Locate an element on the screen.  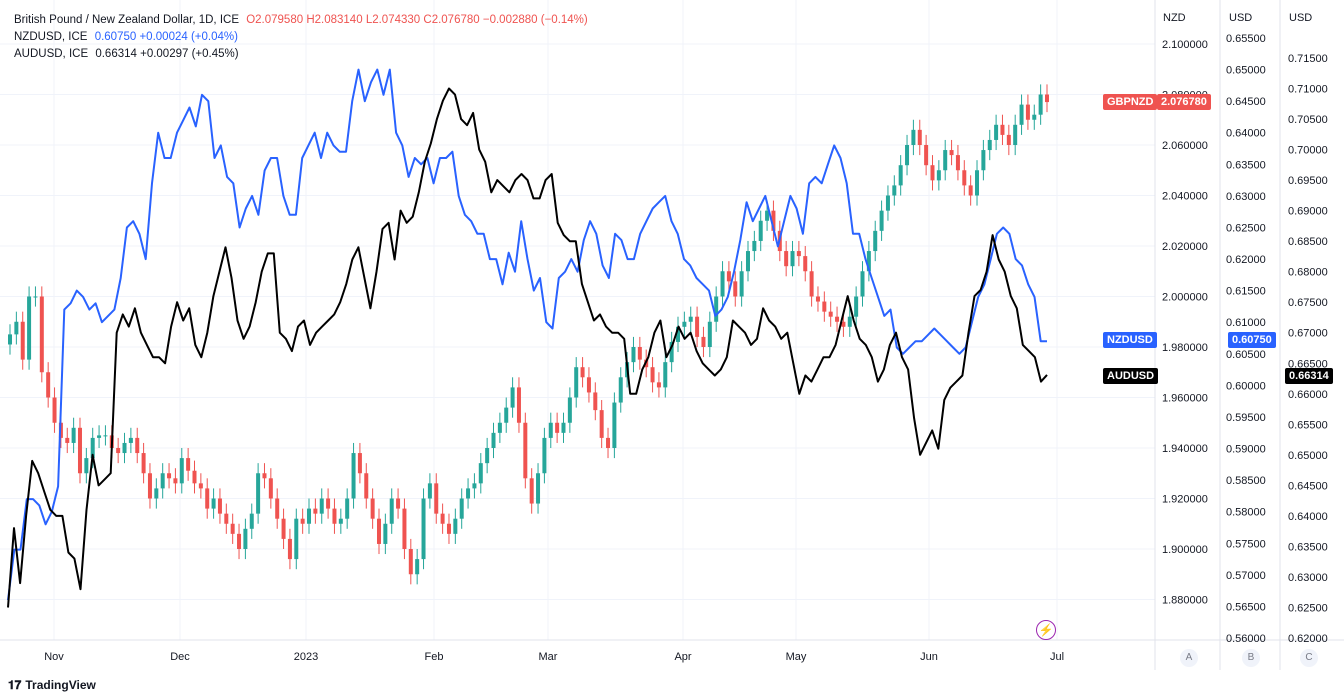
axis-a-button: A is located at coordinates (1189, 658).